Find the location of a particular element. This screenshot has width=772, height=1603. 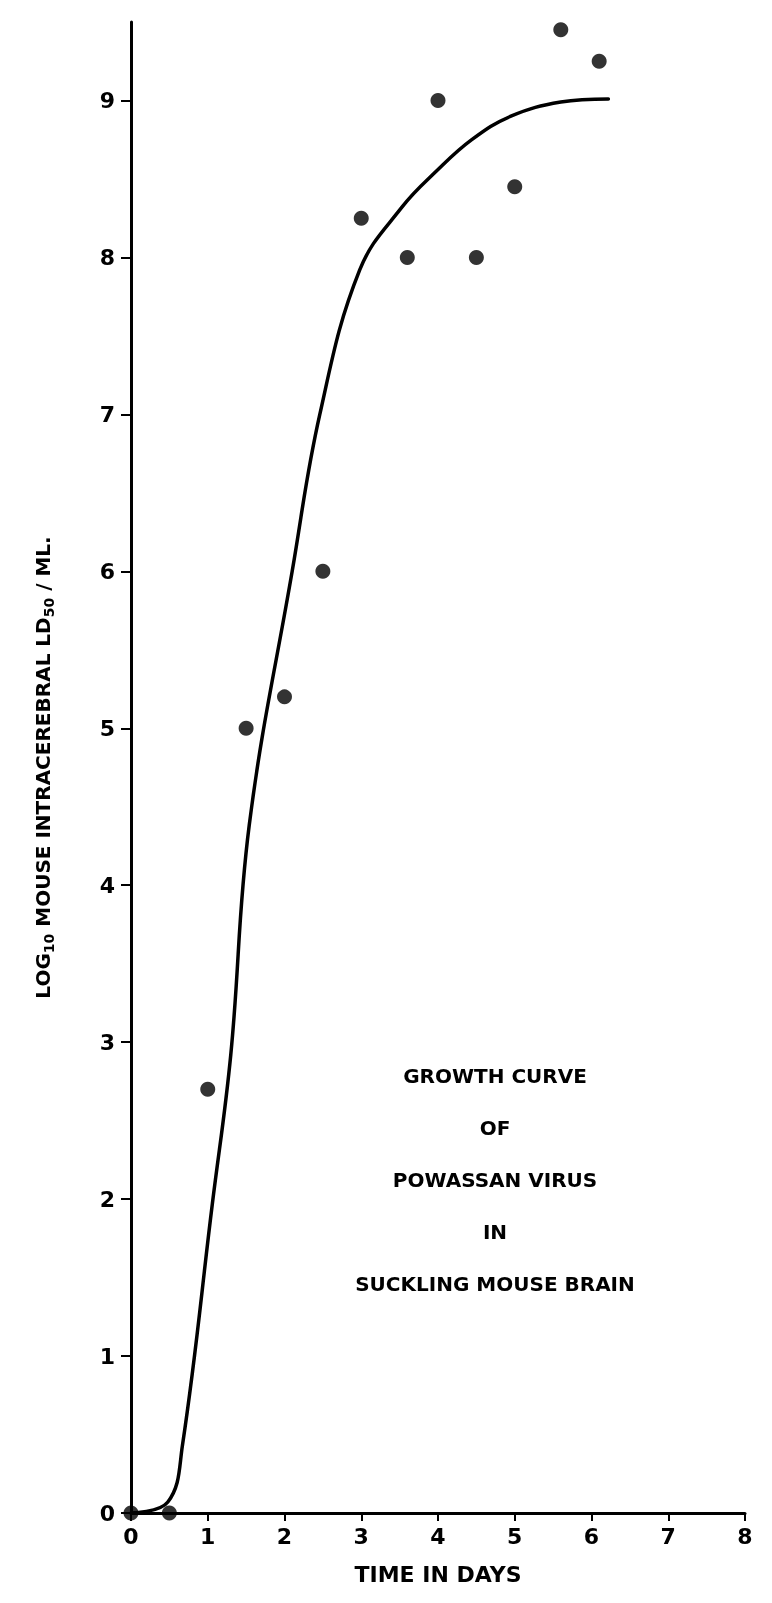

y-tick-label: 4 is located at coordinates (107, 885).